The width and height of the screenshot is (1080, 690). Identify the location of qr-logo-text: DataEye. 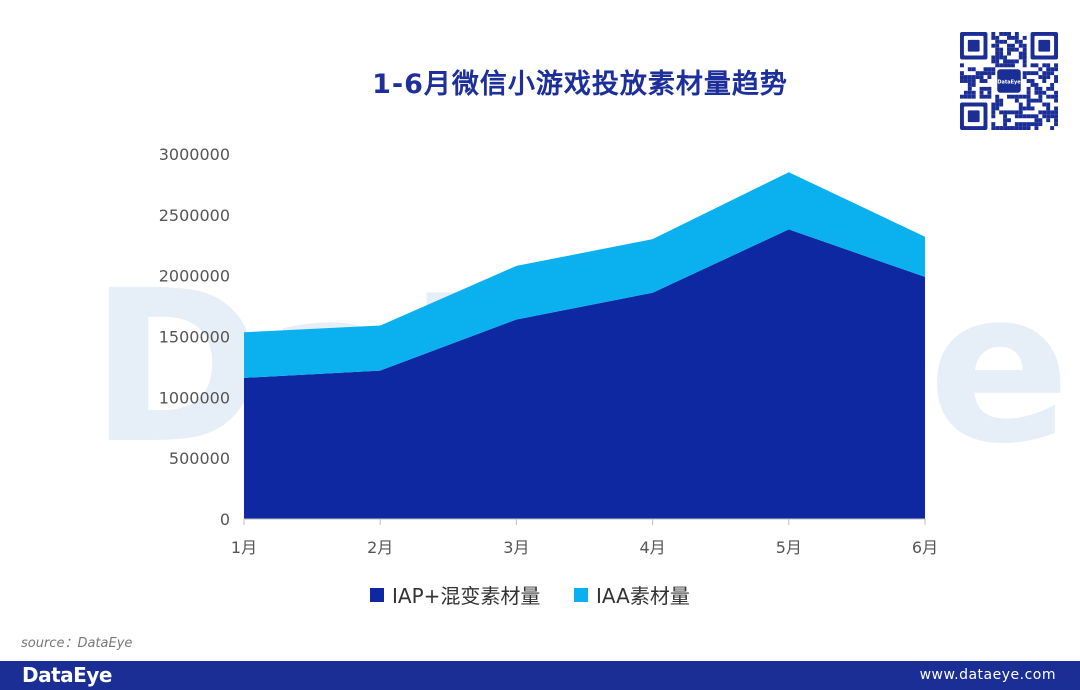
(1009, 82).